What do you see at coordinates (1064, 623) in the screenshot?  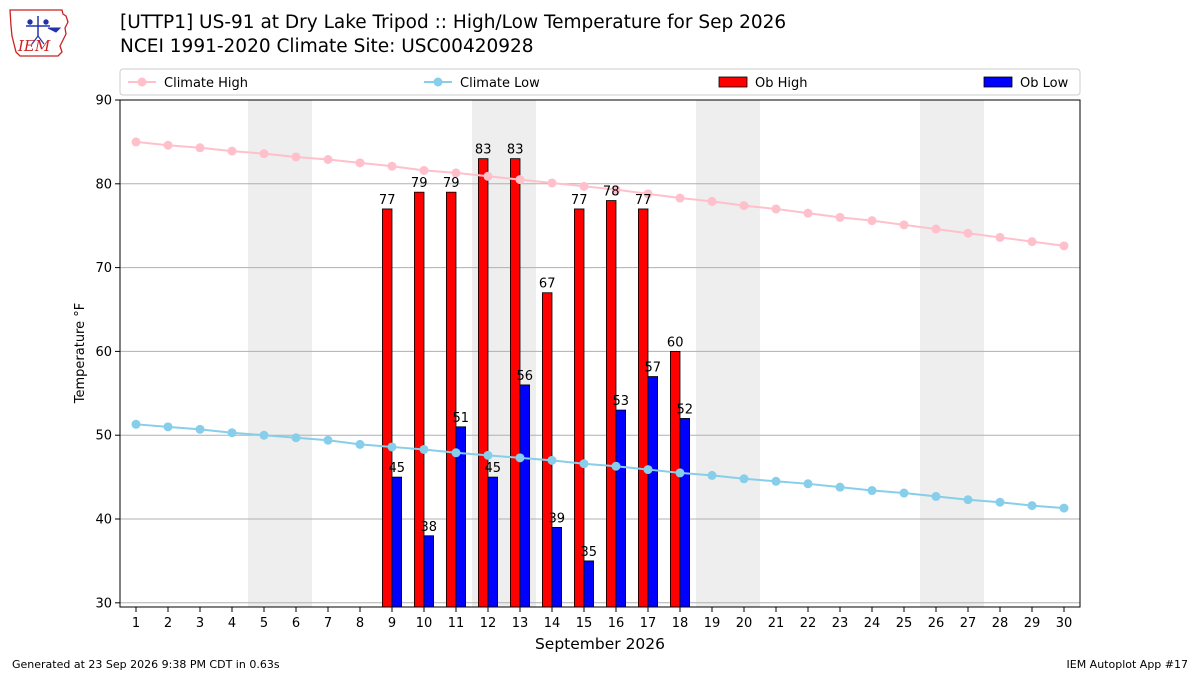 I see `x-tick-label: 30` at bounding box center [1064, 623].